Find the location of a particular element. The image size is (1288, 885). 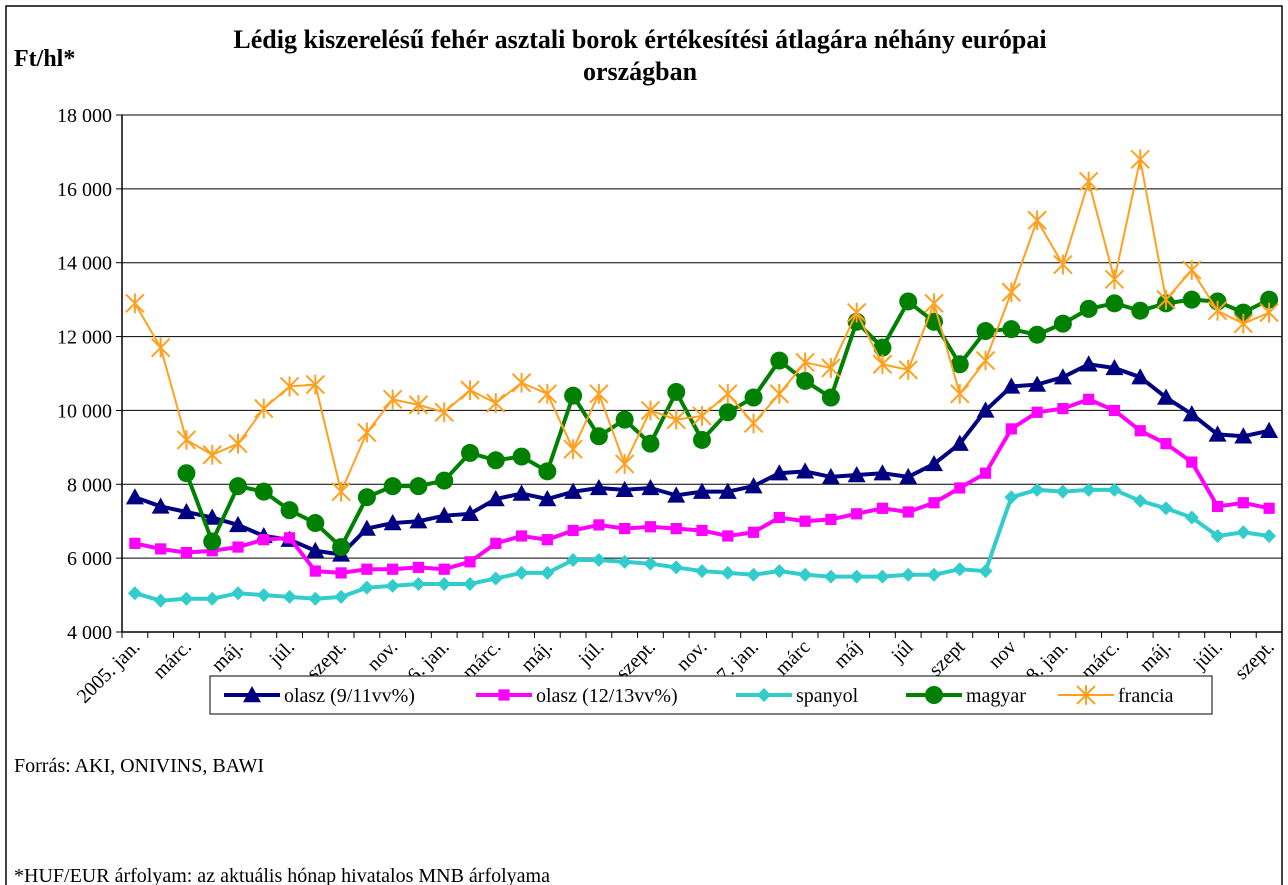

x-tick-label: szept. is located at coordinates (1254, 660).